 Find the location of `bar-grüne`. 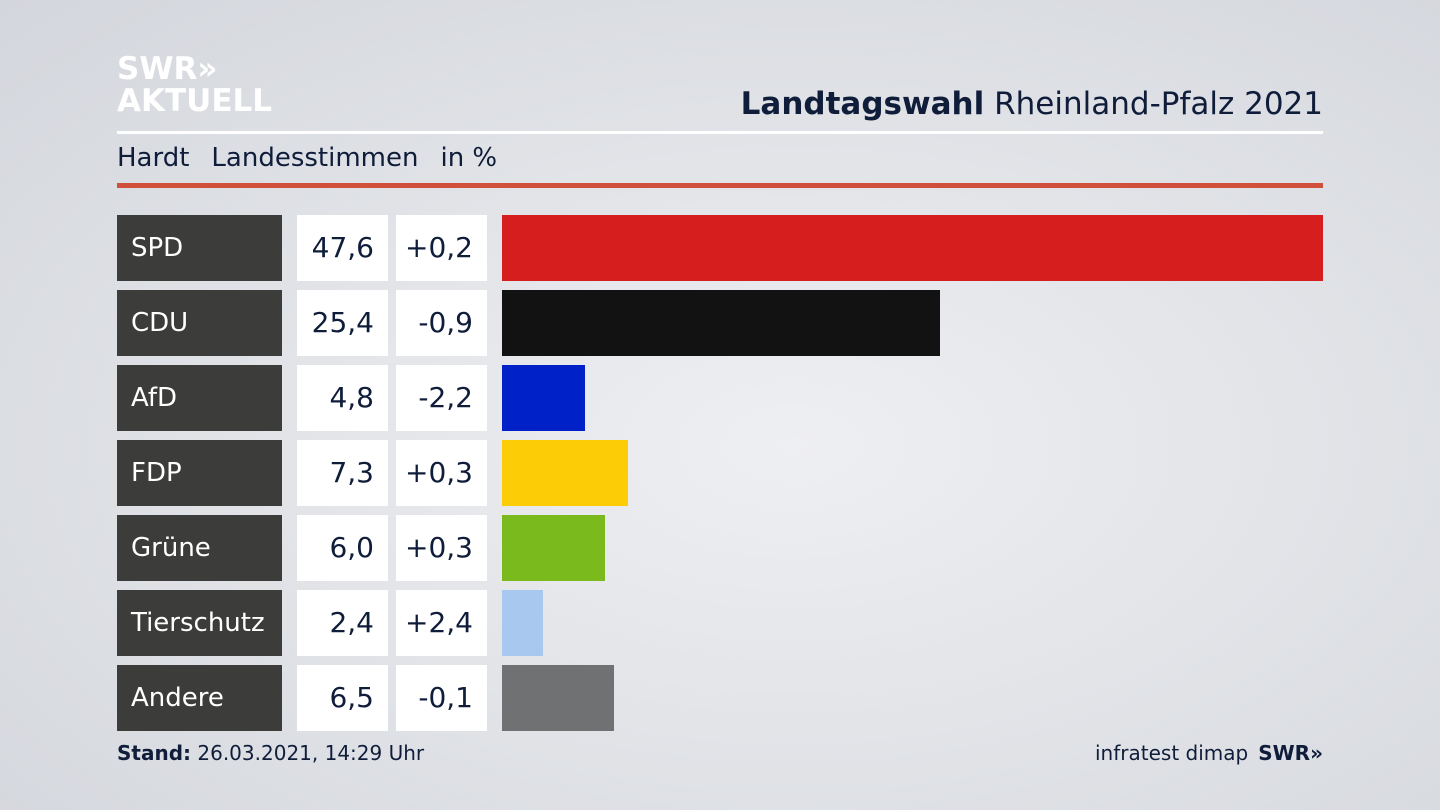

bar-grüne is located at coordinates (554, 548).